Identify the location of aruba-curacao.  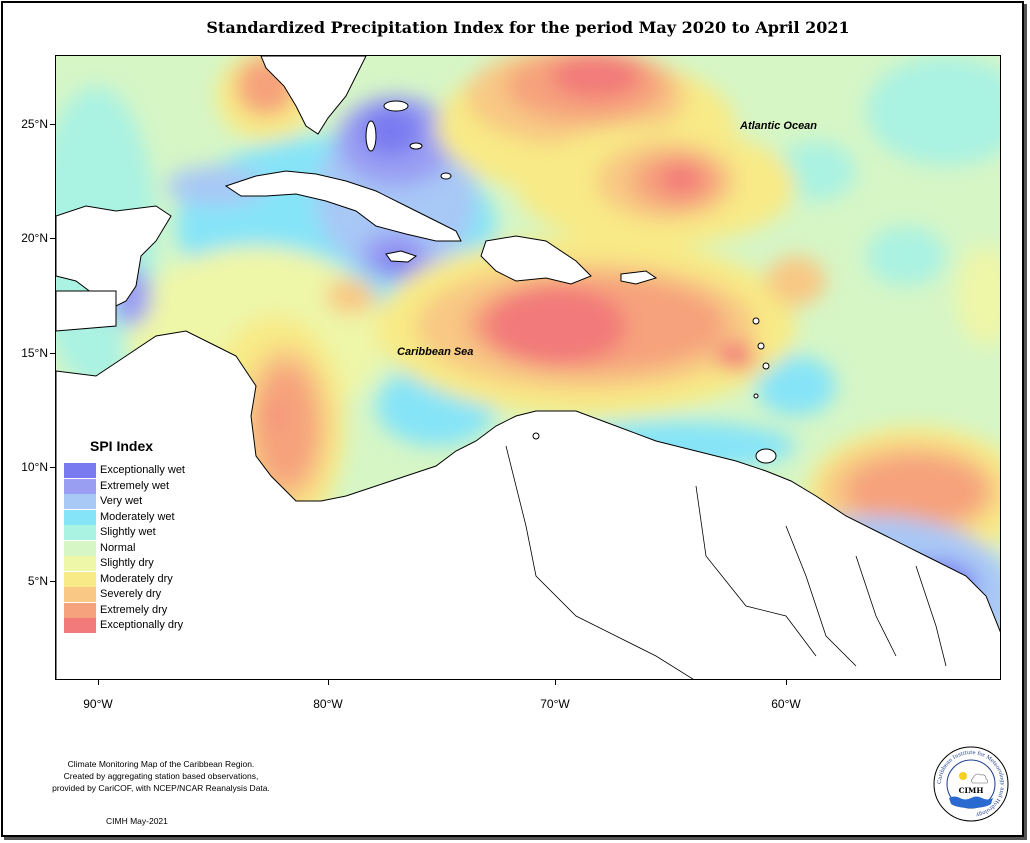
(536, 436).